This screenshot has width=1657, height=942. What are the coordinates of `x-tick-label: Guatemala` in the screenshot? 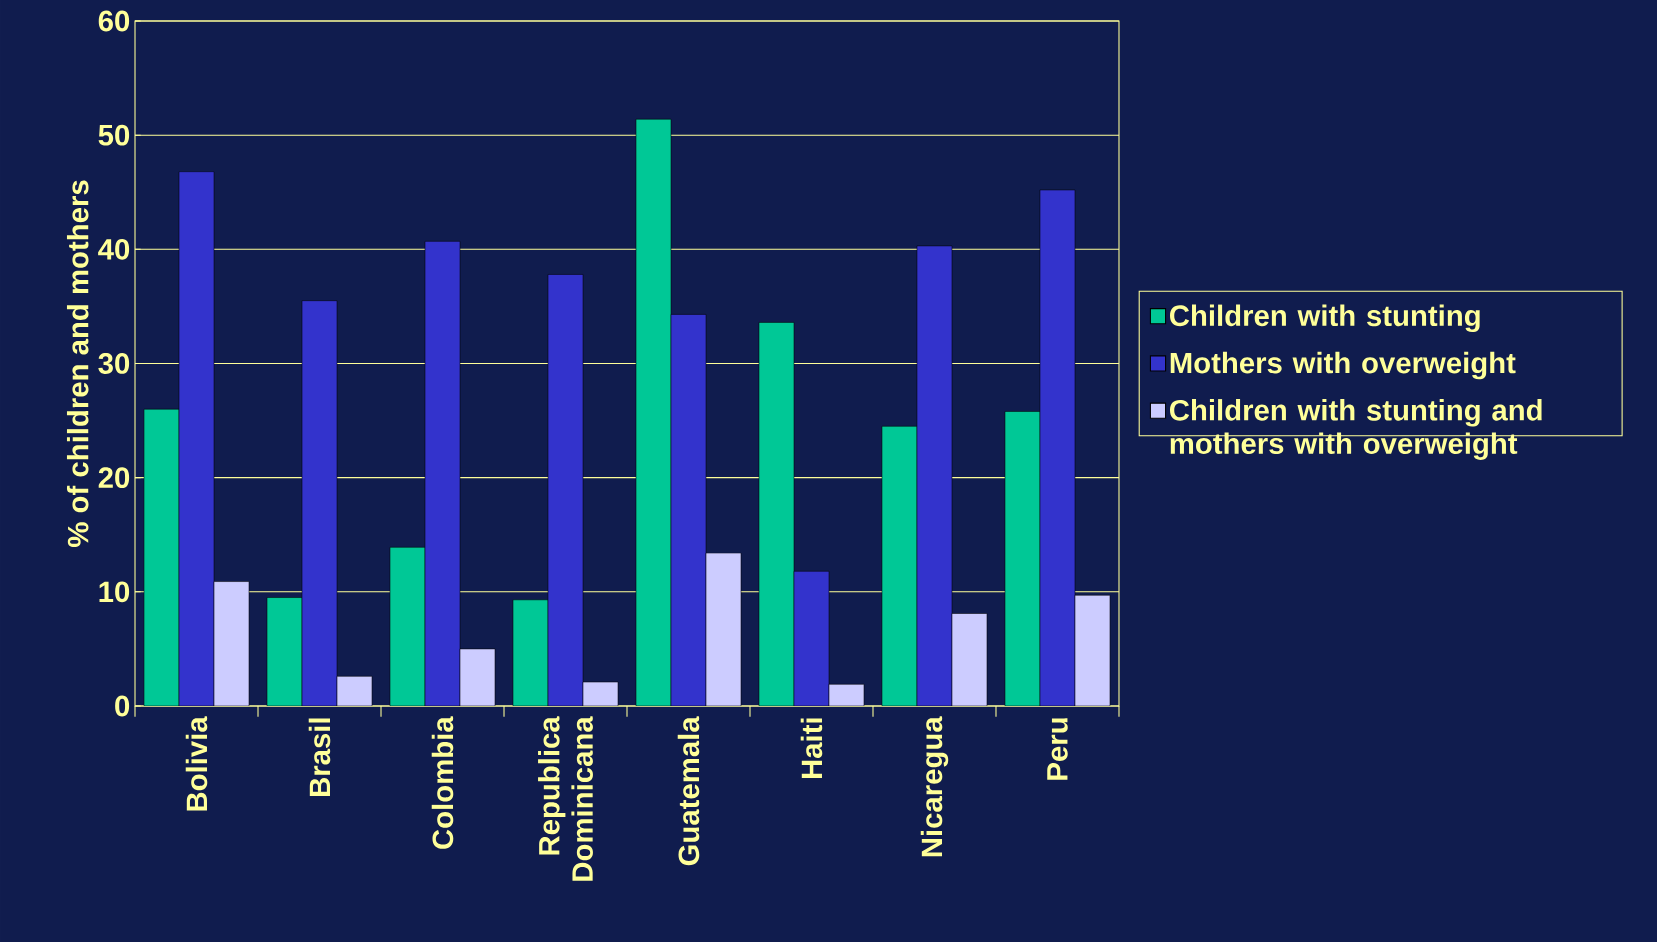 It's located at (688, 791).